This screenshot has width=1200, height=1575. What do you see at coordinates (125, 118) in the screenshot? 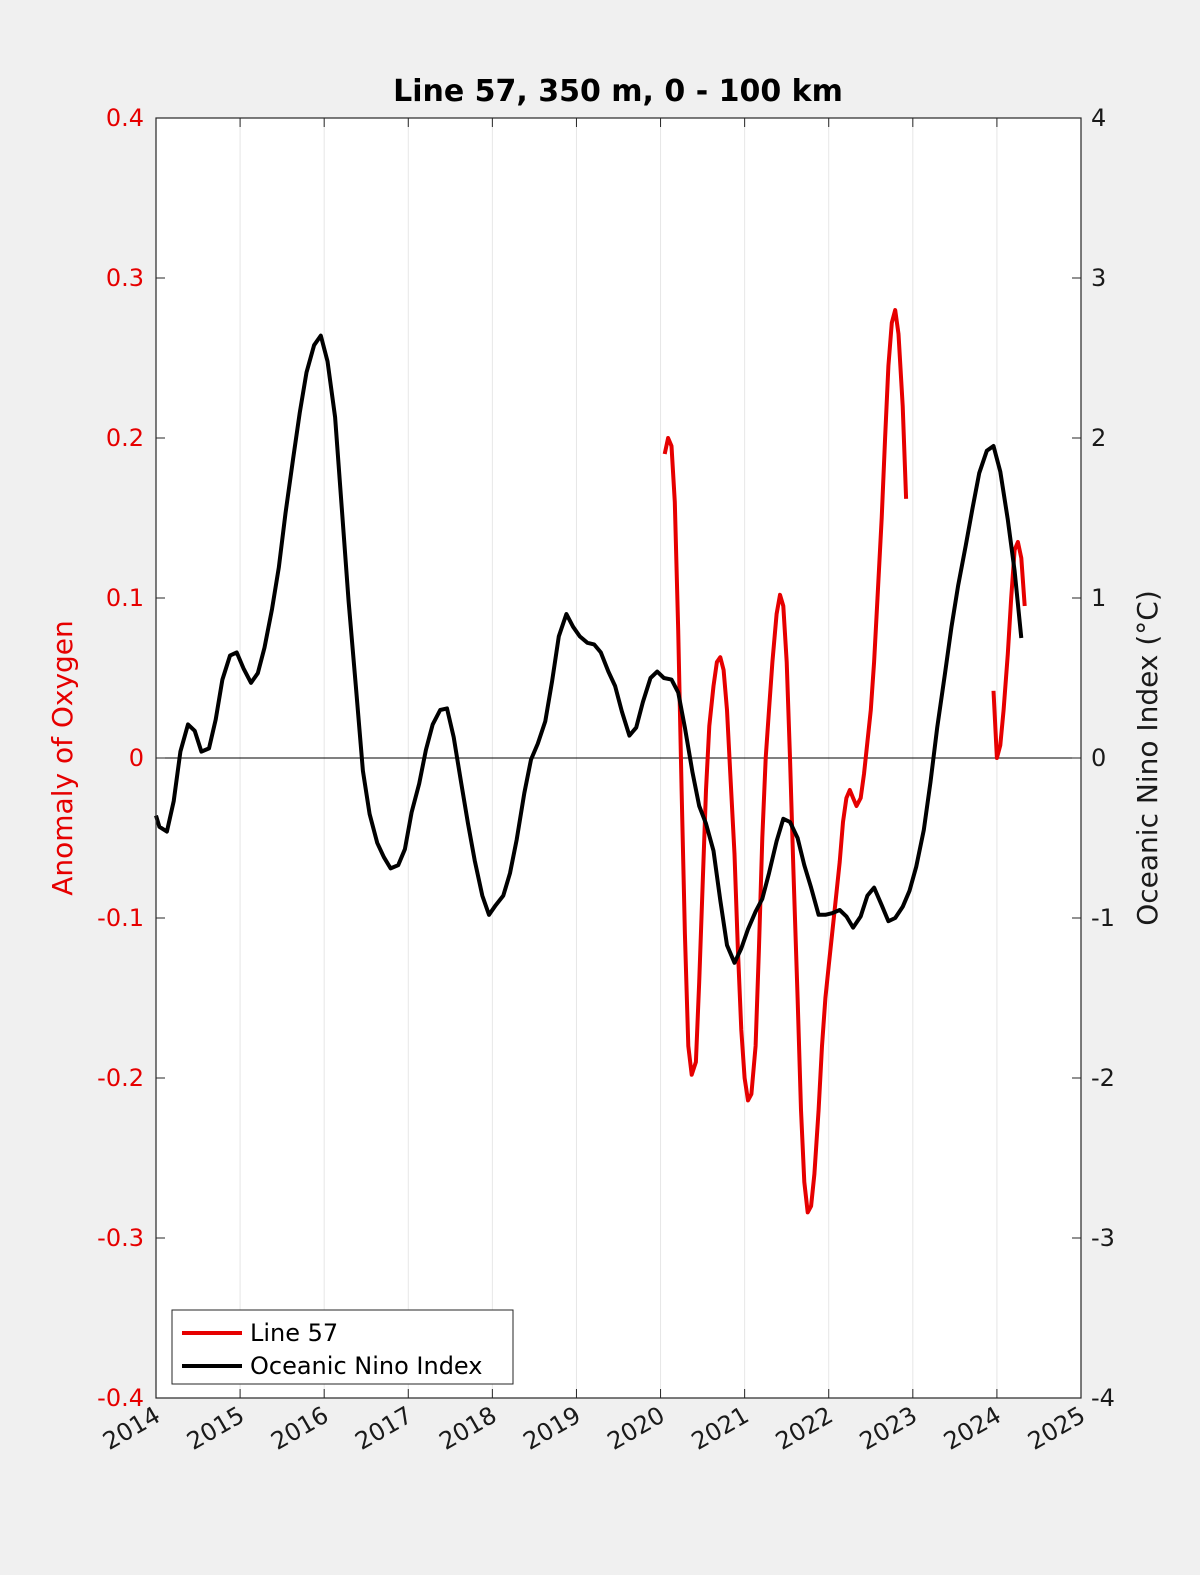
I see `y-tick-label-left: 0.4` at bounding box center [125, 118].